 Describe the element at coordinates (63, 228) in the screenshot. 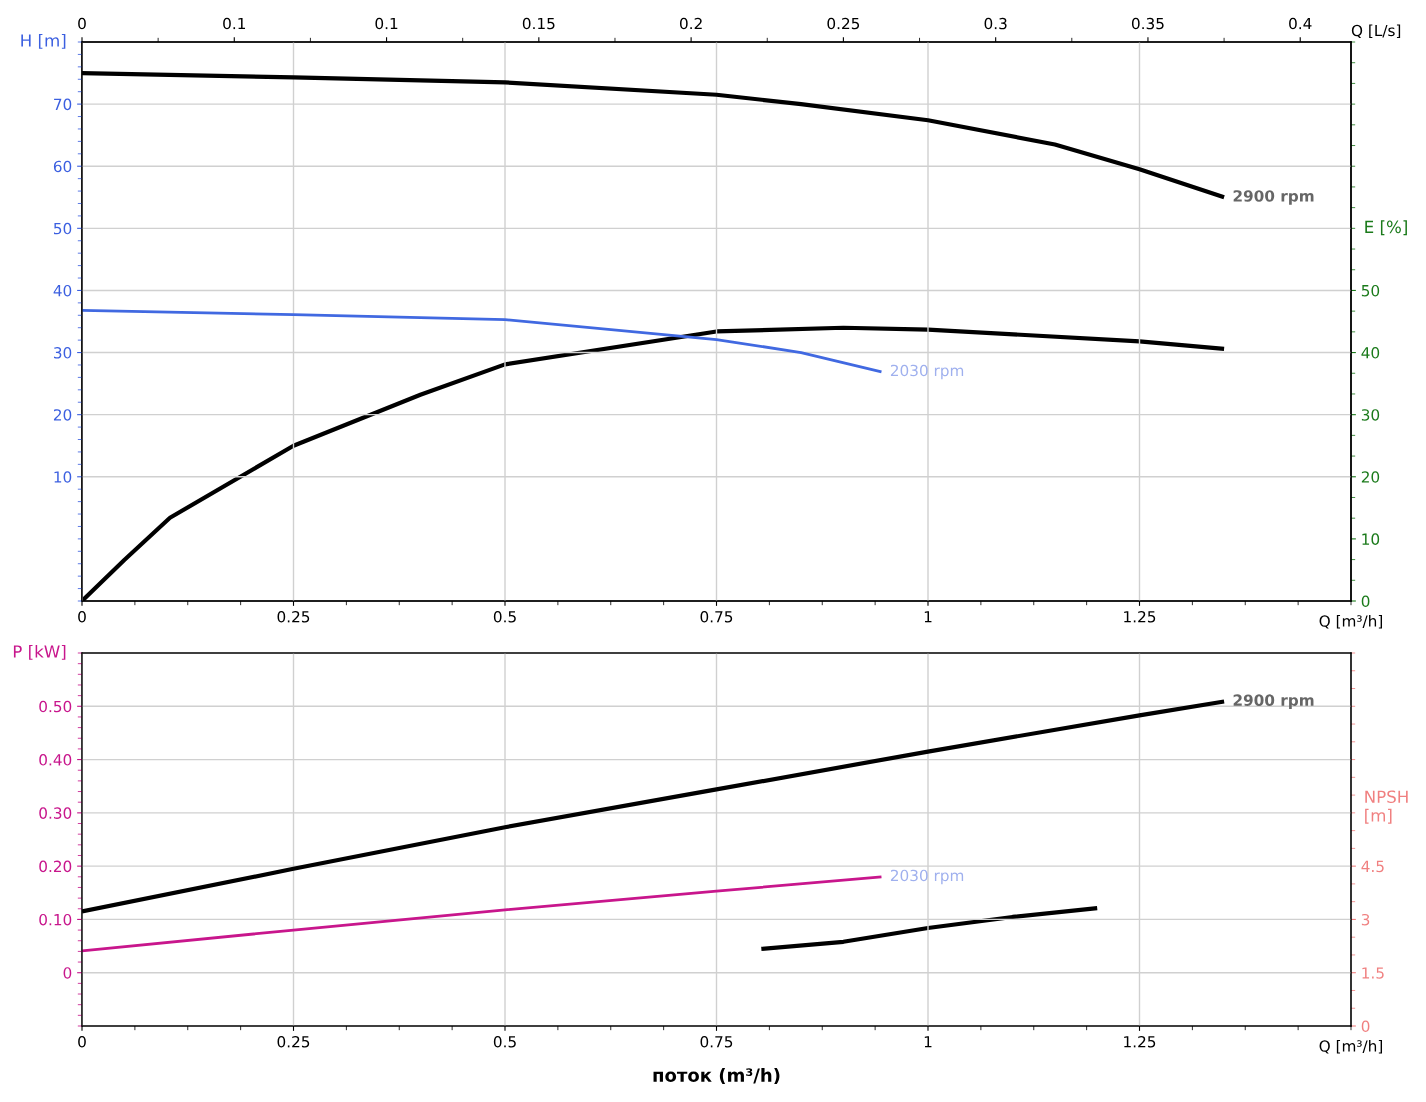

I see `y-tick-label: 50` at that location.